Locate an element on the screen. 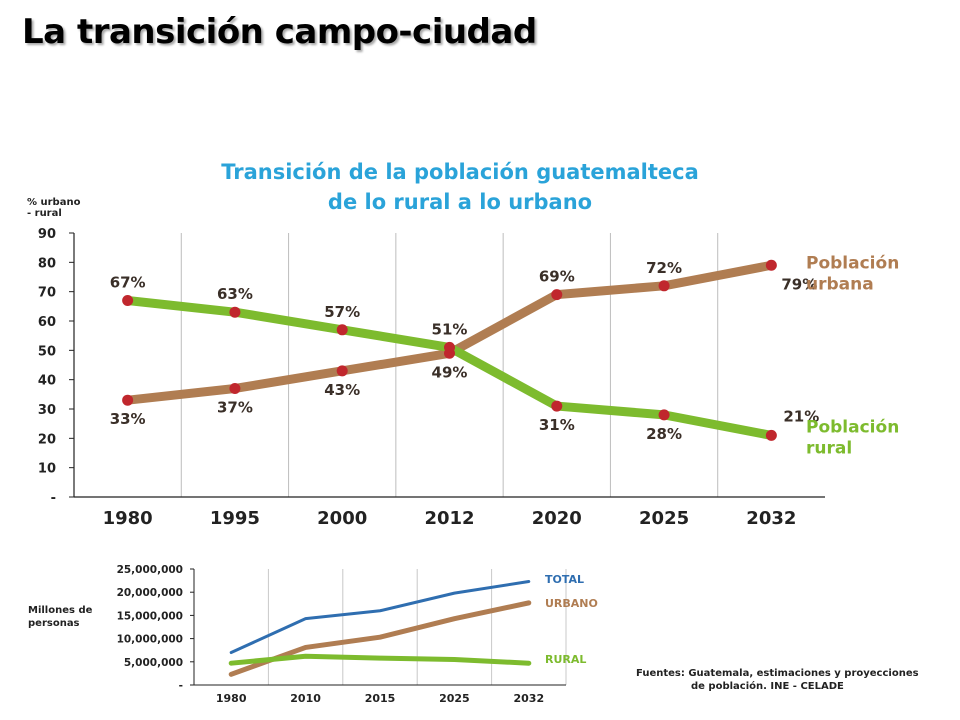  legend-rural-line2: rural is located at coordinates (829, 448).